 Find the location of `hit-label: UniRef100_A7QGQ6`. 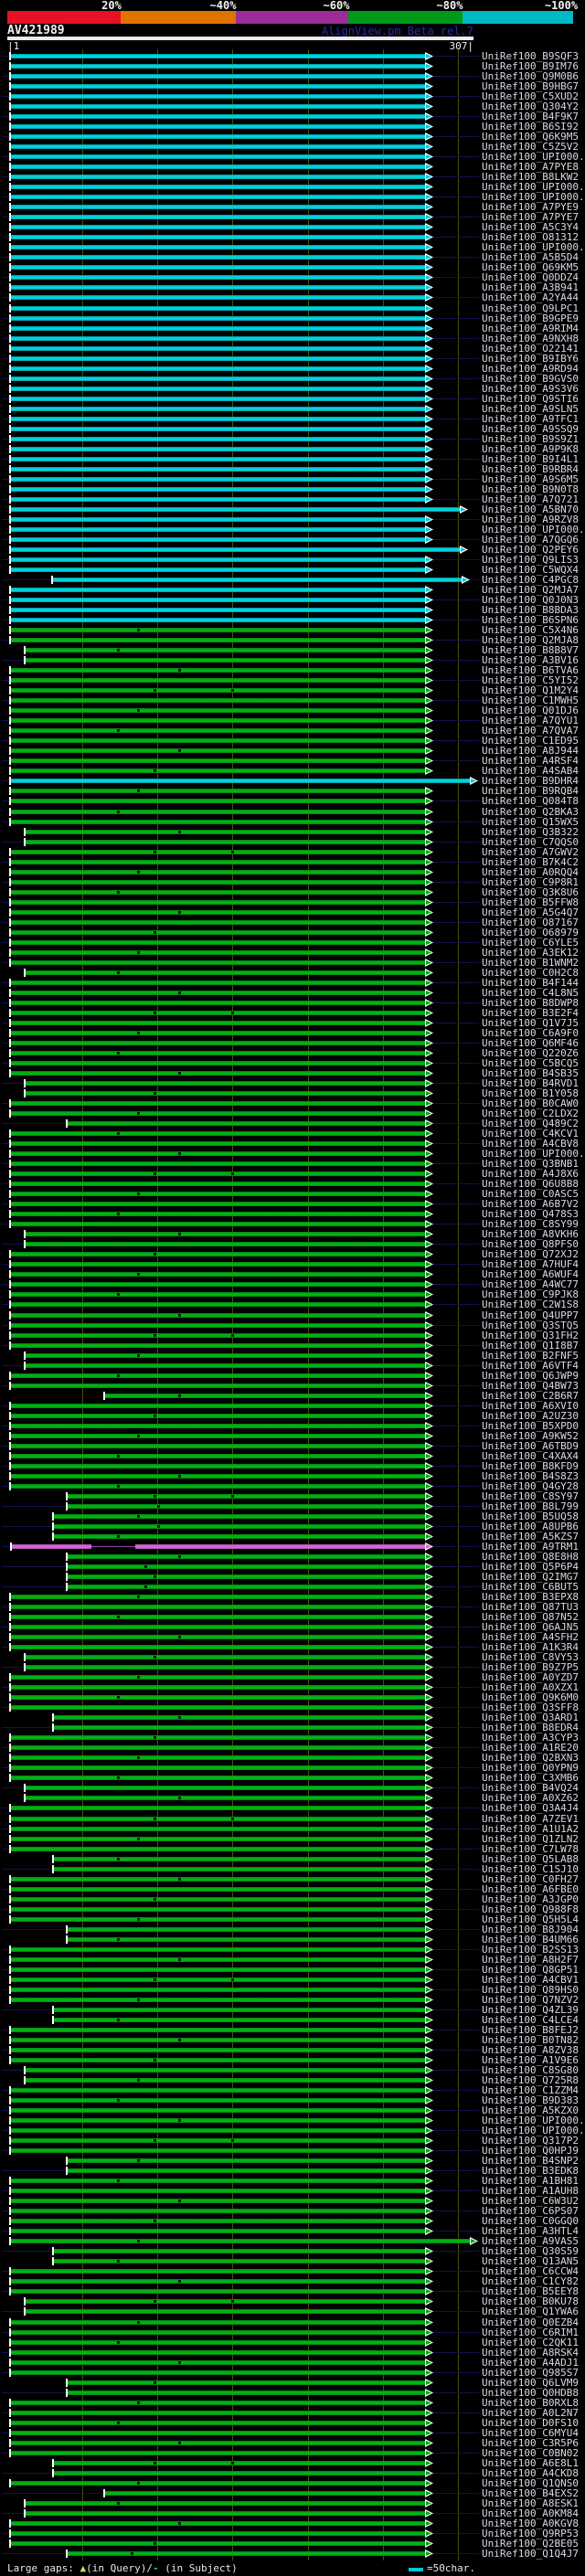

hit-label: UniRef100_A7QGQ6 is located at coordinates (531, 540).